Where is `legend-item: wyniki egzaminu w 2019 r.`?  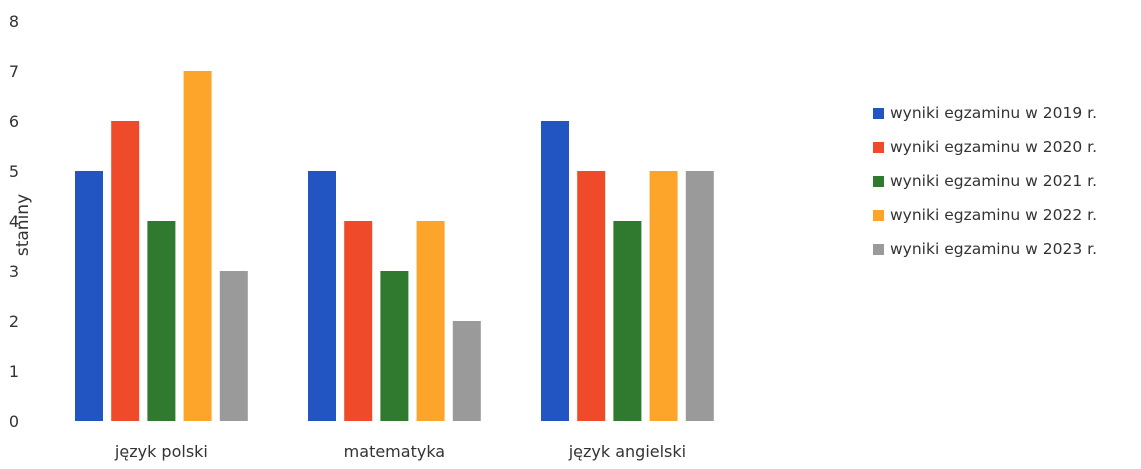
legend-item: wyniki egzaminu w 2019 r. is located at coordinates (1005, 113).